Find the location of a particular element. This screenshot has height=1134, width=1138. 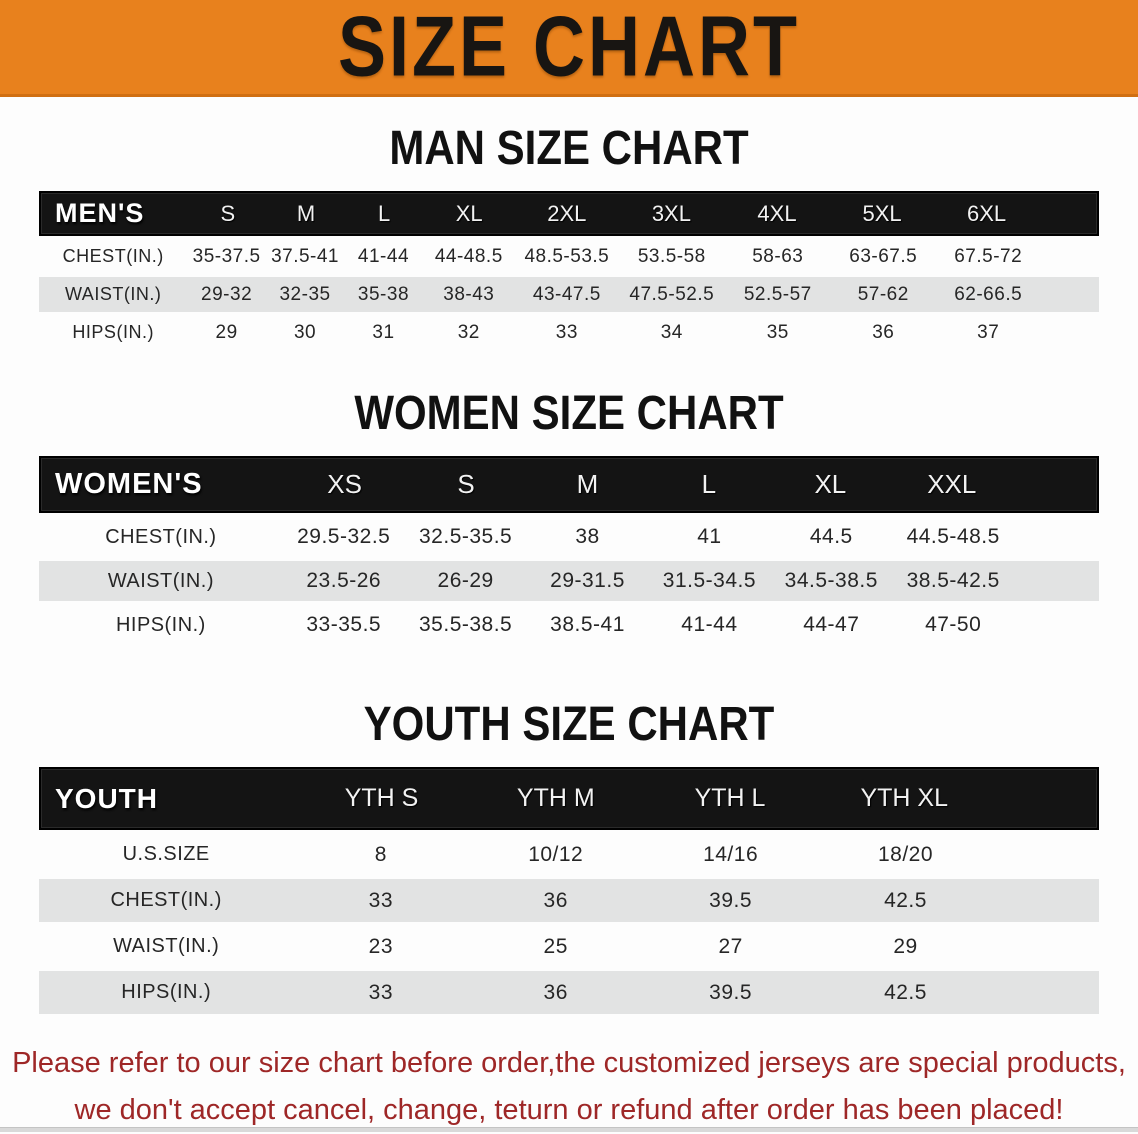

size-cell: 37.5-41 is located at coordinates (305, 256).